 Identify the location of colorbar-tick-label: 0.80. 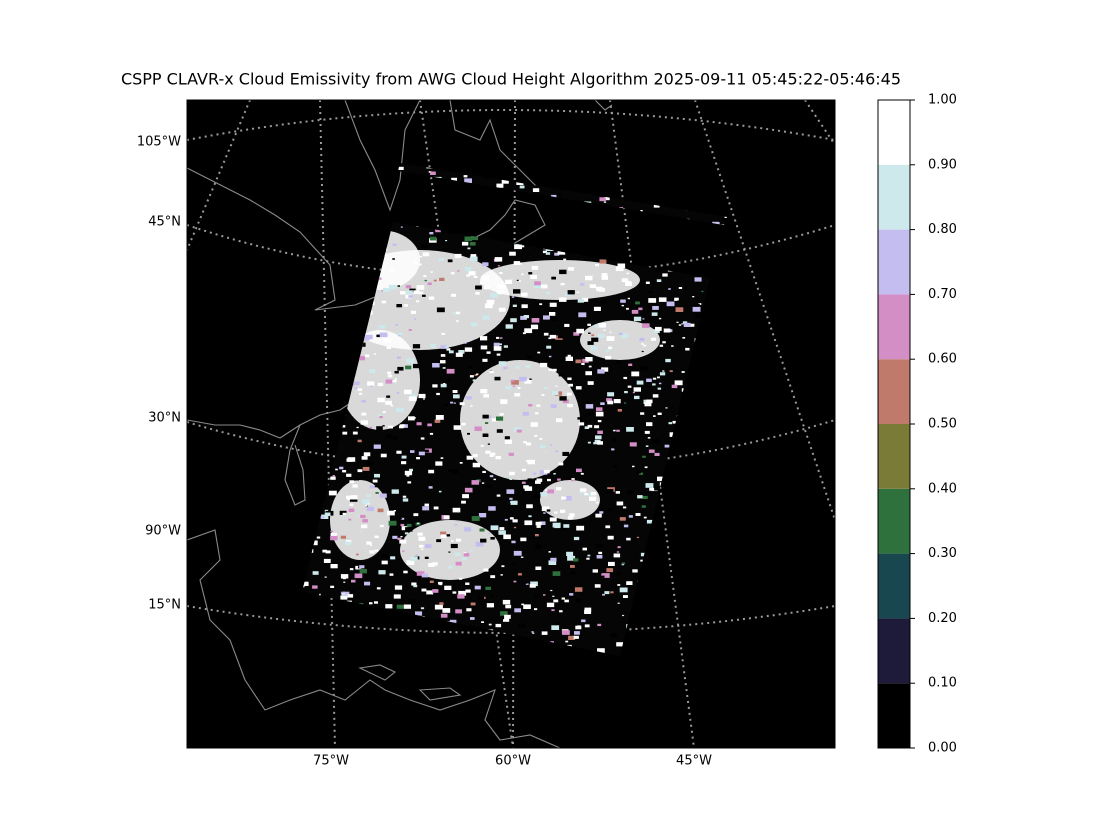
(942, 229).